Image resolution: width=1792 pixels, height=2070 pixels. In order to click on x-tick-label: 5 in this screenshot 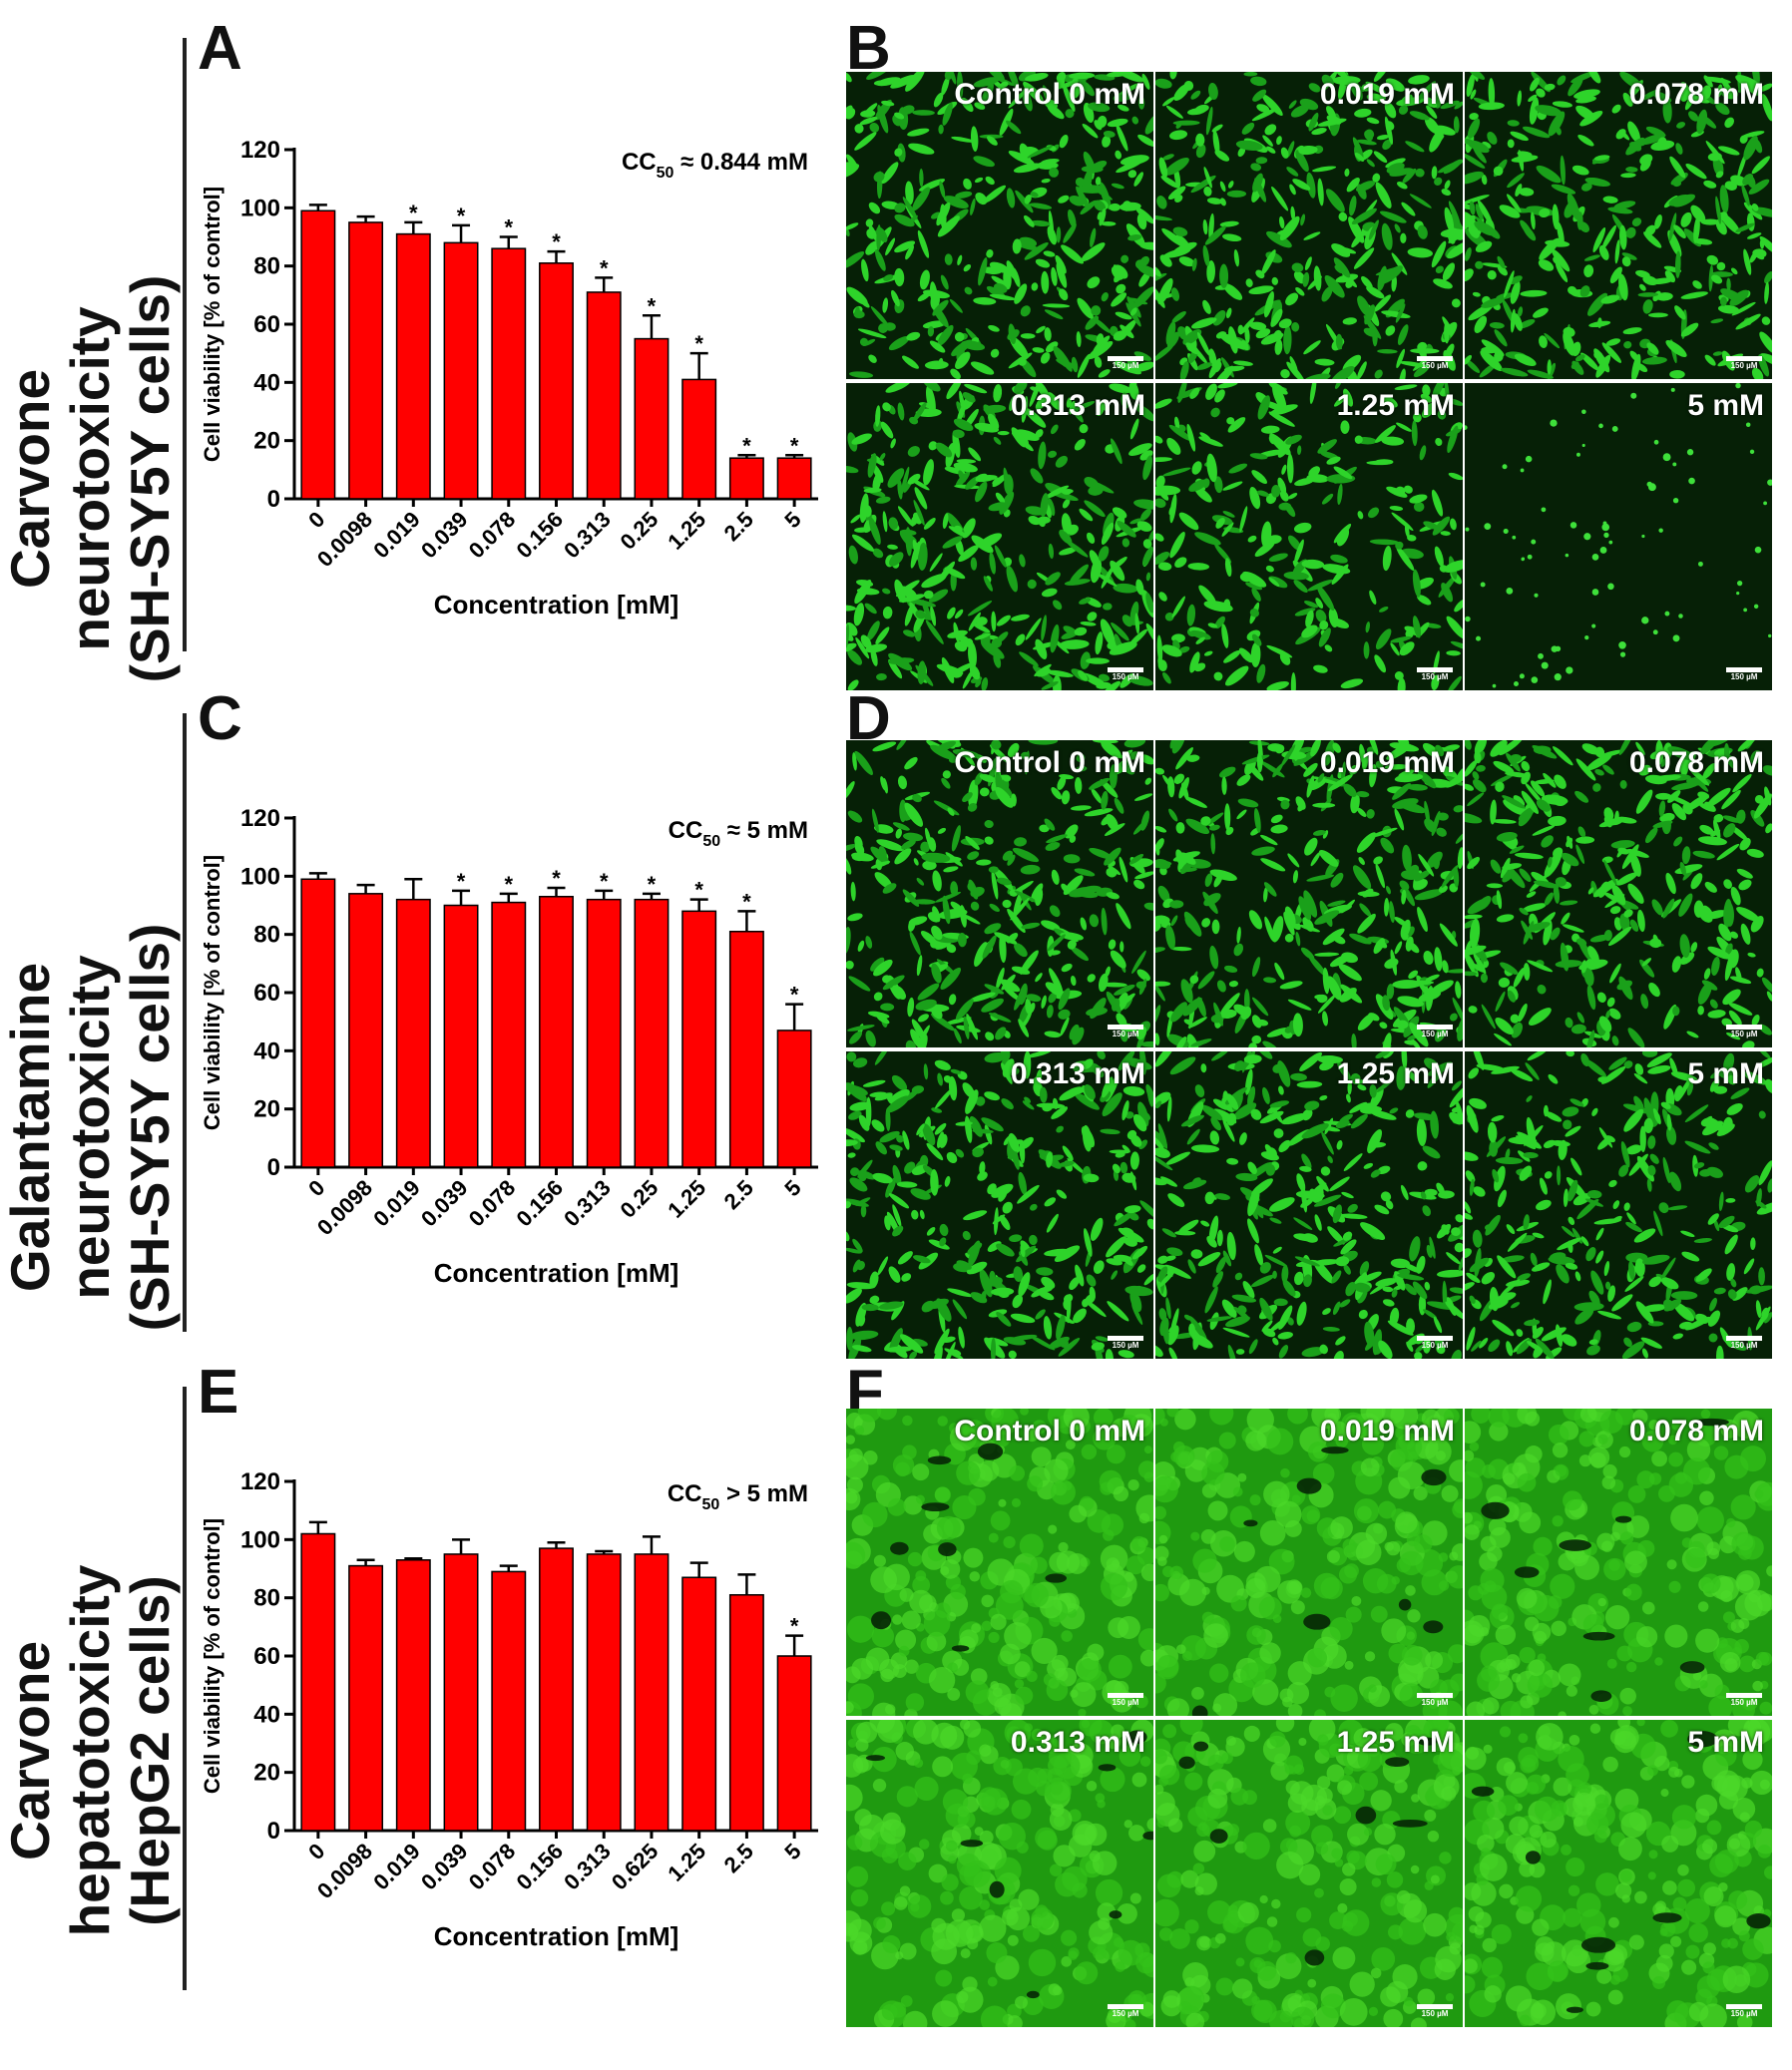, I will do `click(792, 1188)`.